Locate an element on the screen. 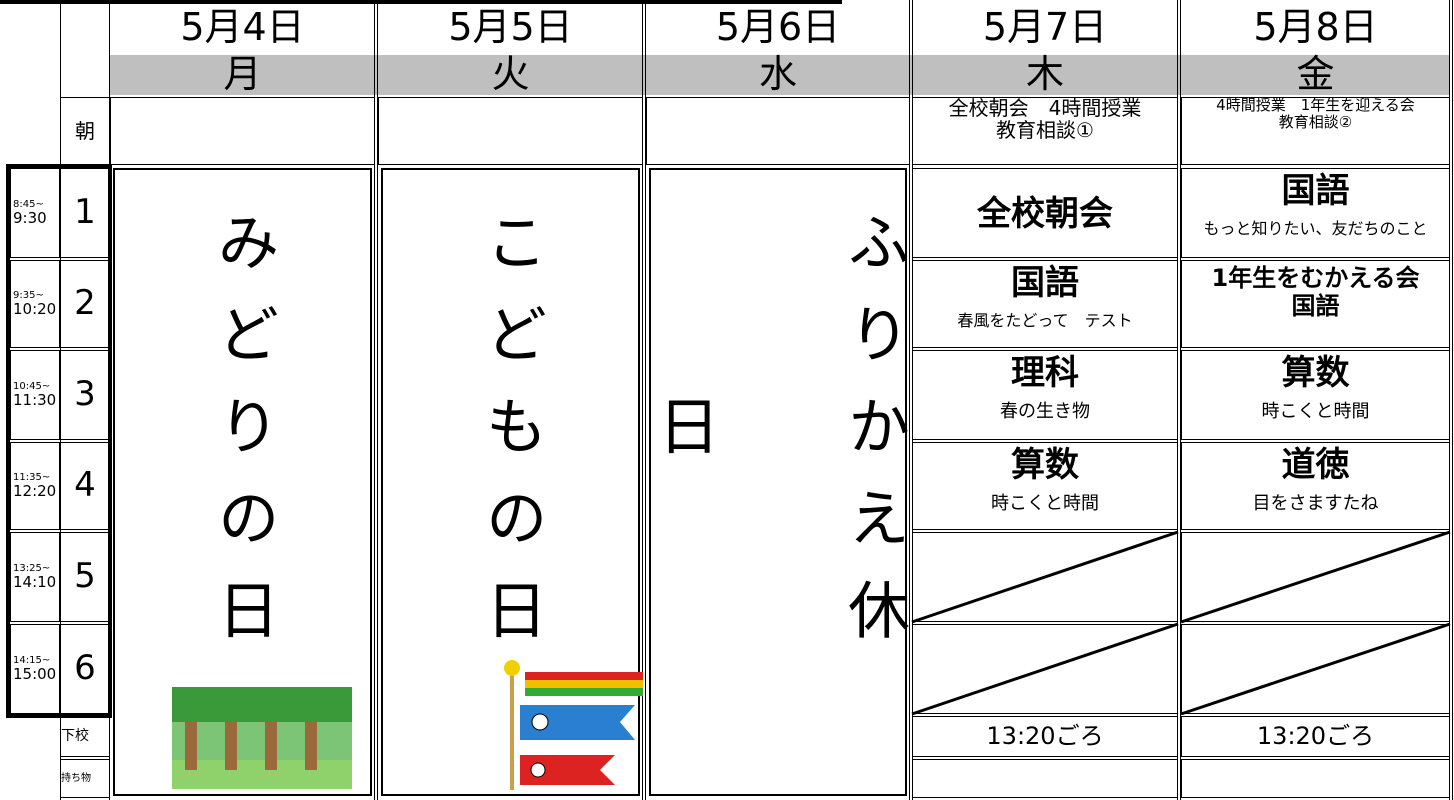 The width and height of the screenshot is (1454, 800). period-number: 4 is located at coordinates (85, 486).